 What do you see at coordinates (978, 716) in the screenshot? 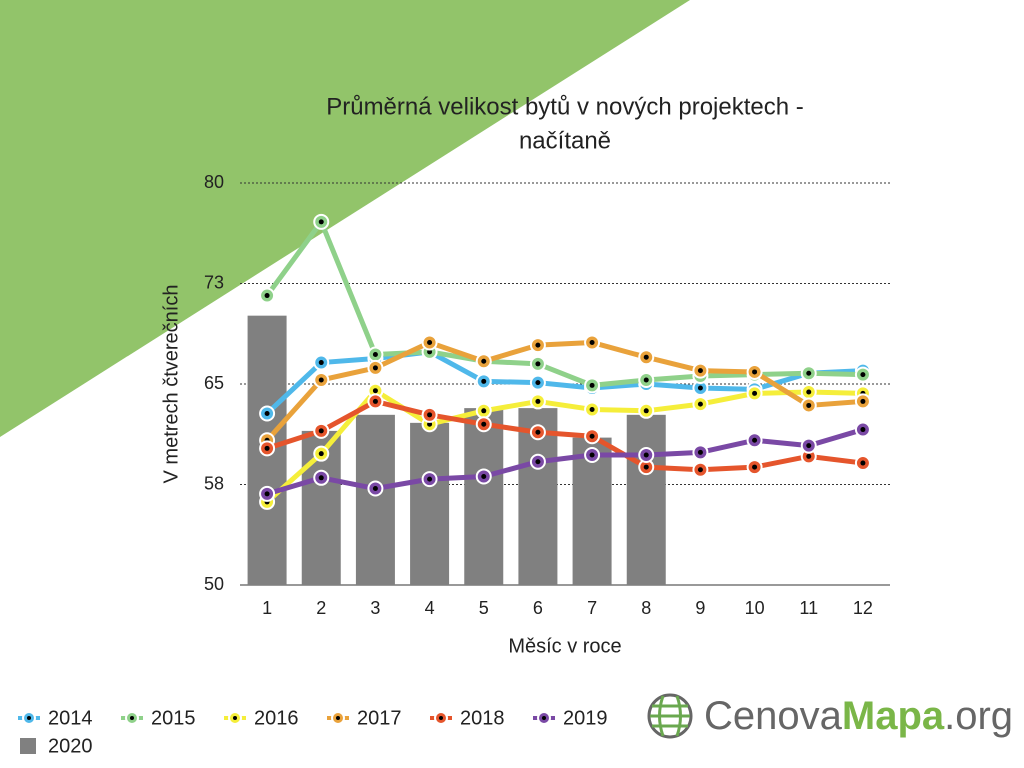
I see `logo-part: .org` at bounding box center [978, 716].